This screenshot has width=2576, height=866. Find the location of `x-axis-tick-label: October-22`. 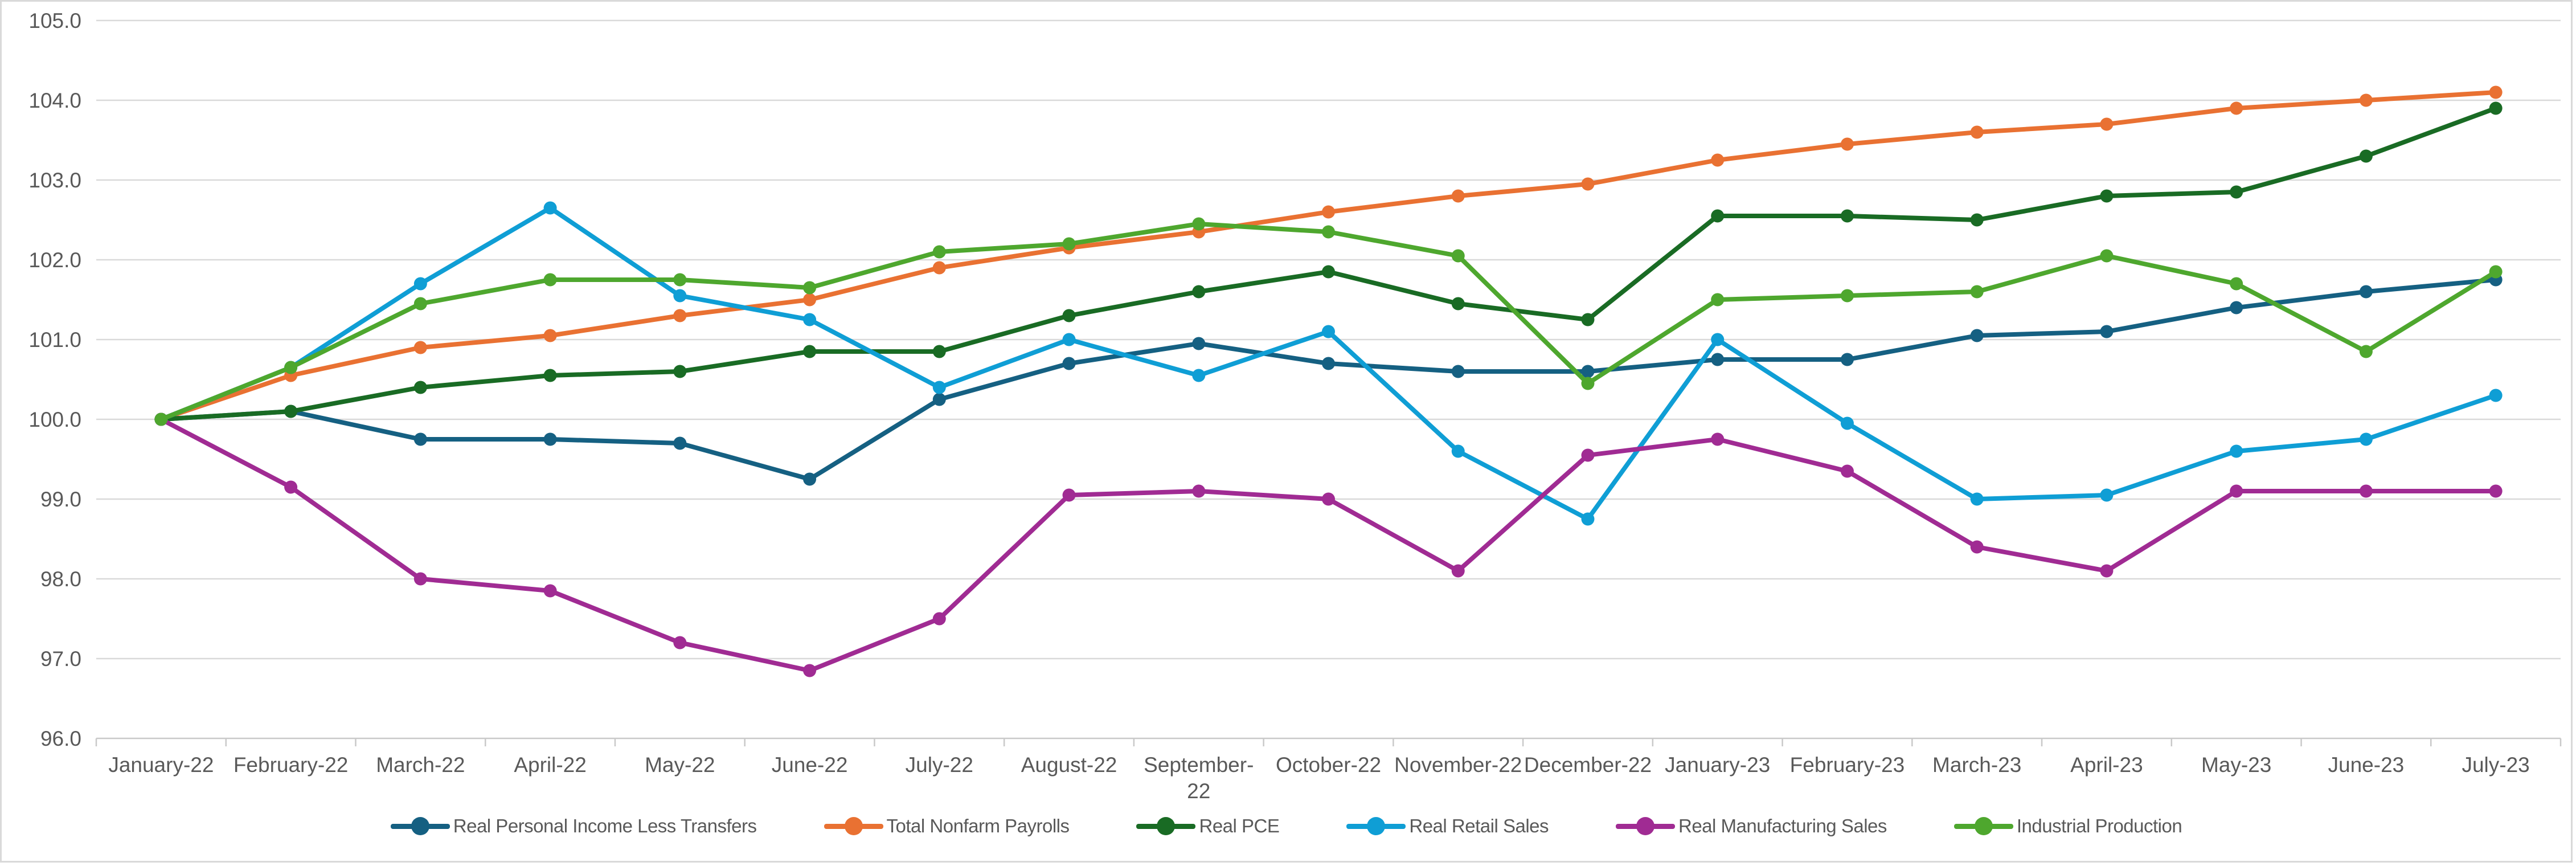

x-axis-tick-label: October-22 is located at coordinates (1328, 765).